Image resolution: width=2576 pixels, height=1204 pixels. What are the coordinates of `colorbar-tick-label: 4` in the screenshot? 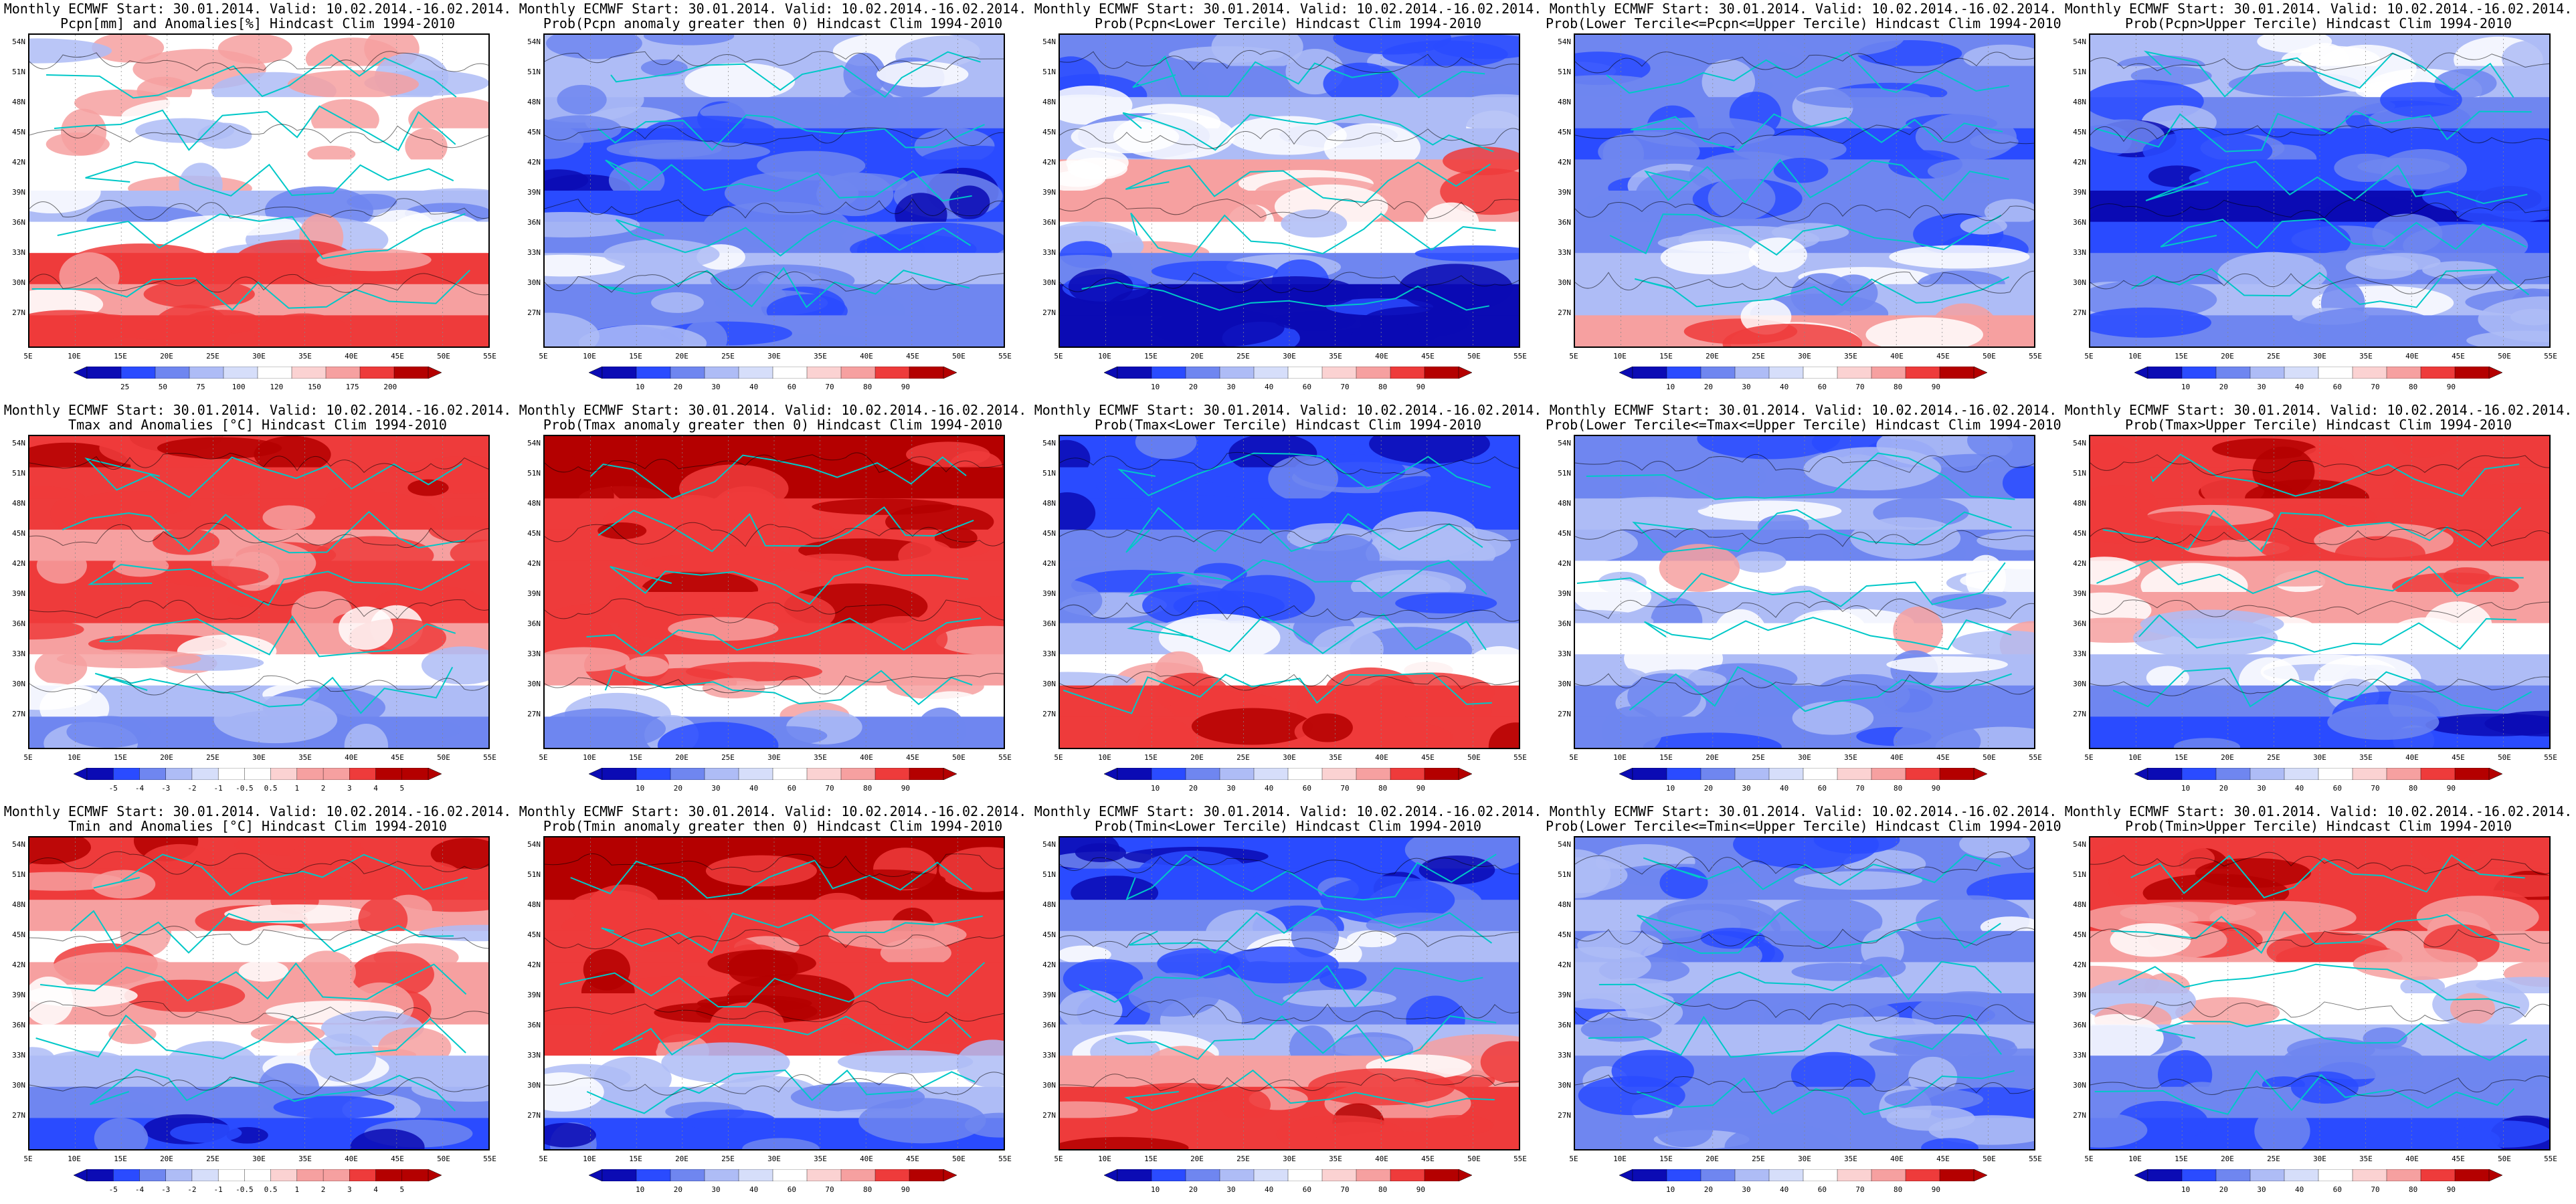 It's located at (376, 788).